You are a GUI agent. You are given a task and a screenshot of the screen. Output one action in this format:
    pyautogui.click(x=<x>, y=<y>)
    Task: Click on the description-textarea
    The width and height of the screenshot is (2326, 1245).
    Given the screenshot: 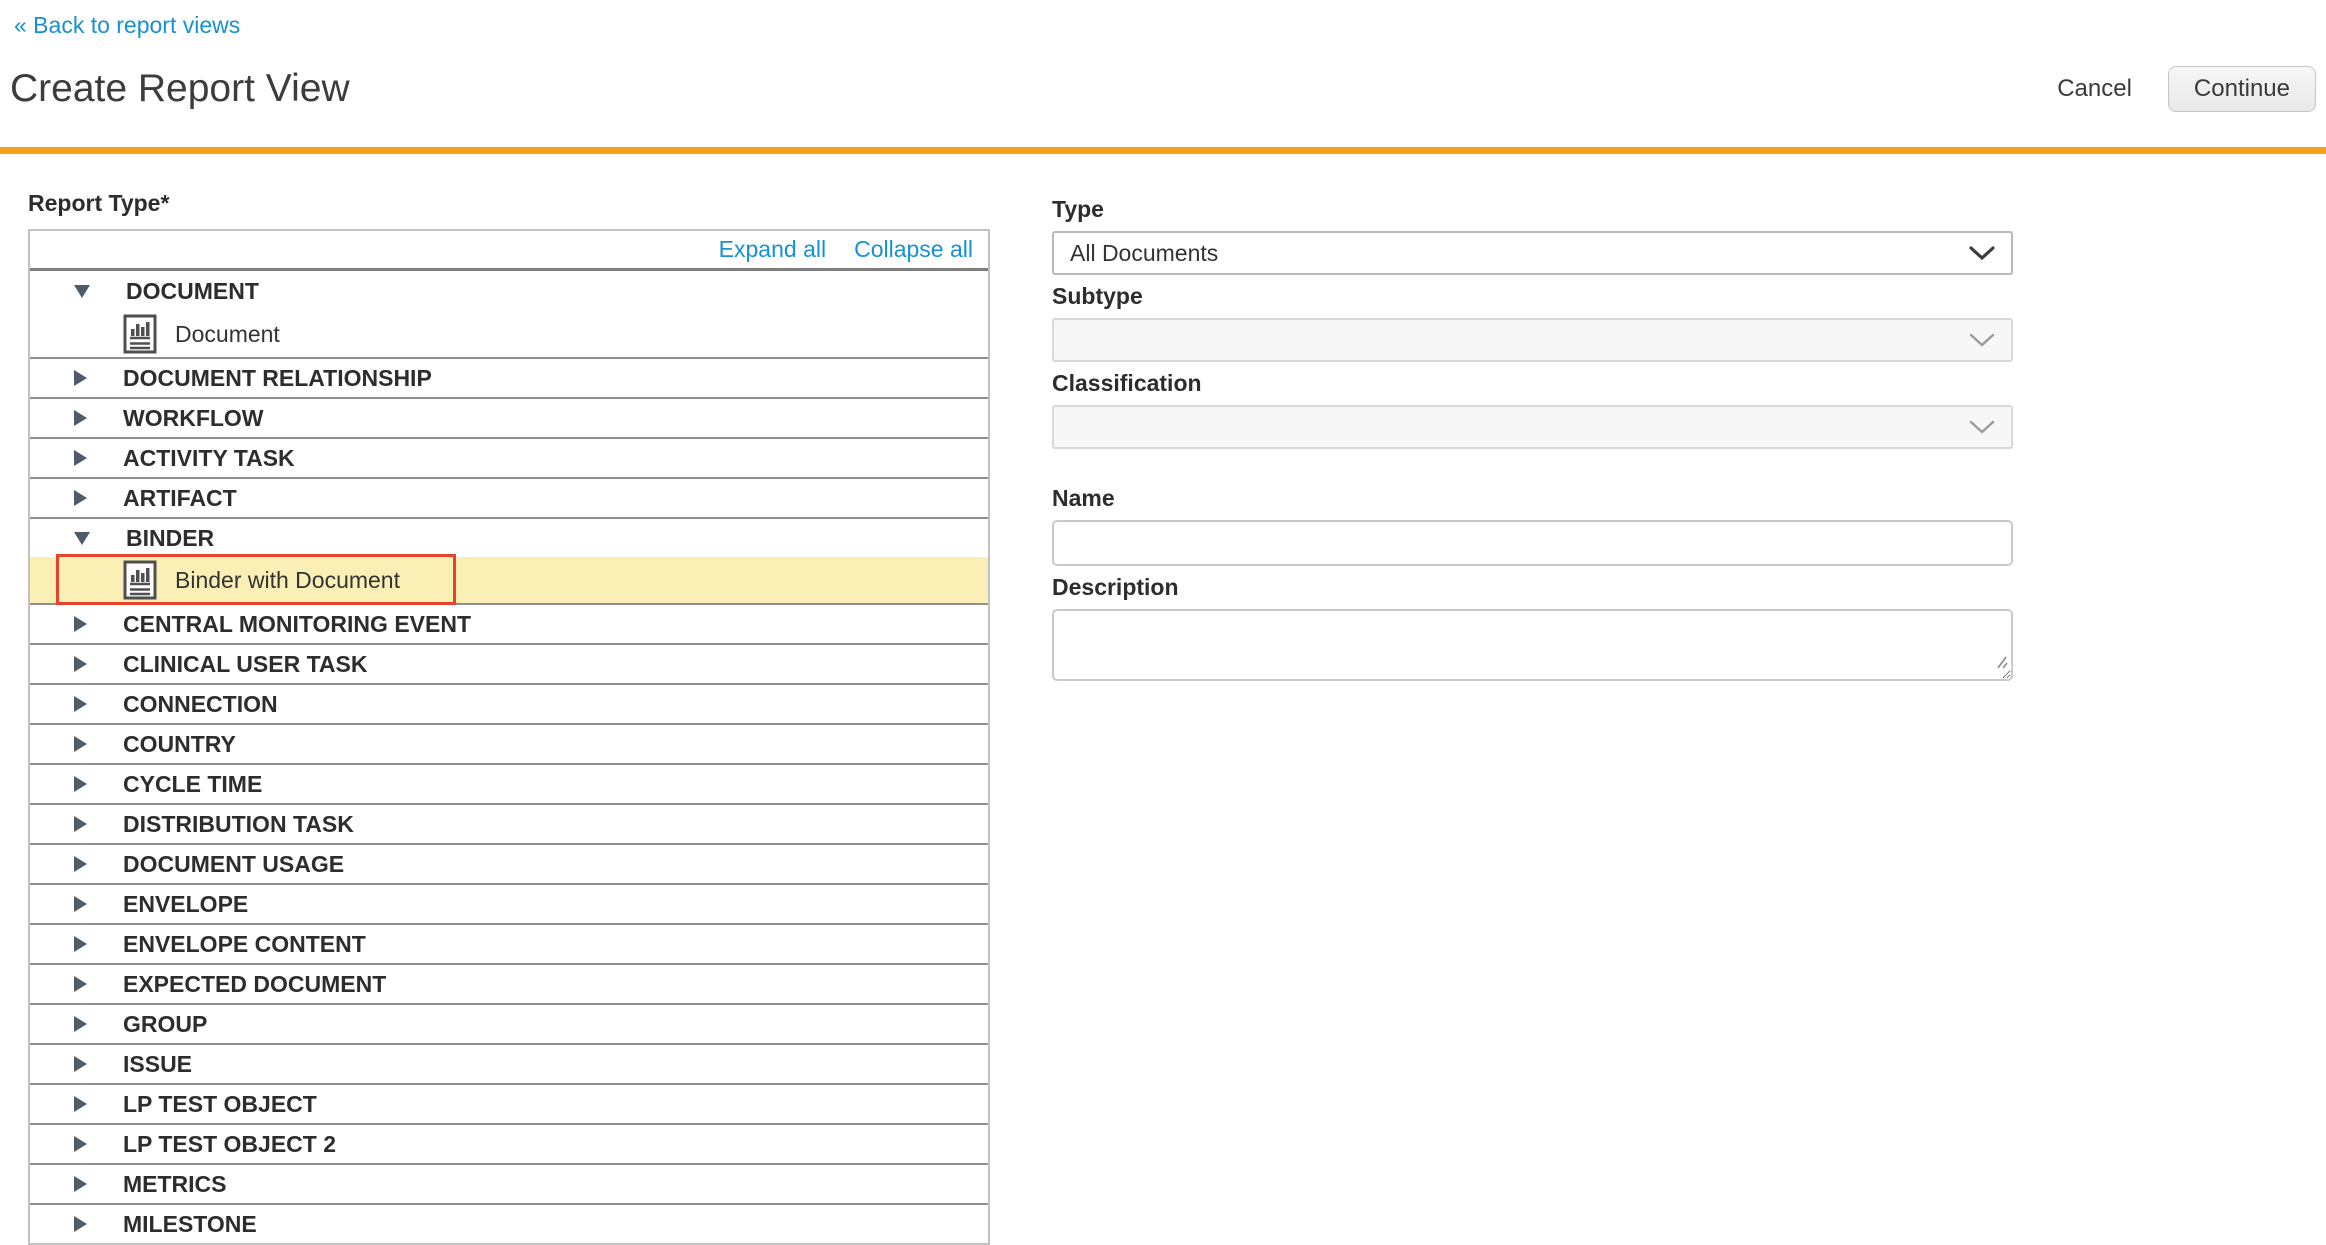 What is the action you would take?
    pyautogui.click(x=1532, y=645)
    